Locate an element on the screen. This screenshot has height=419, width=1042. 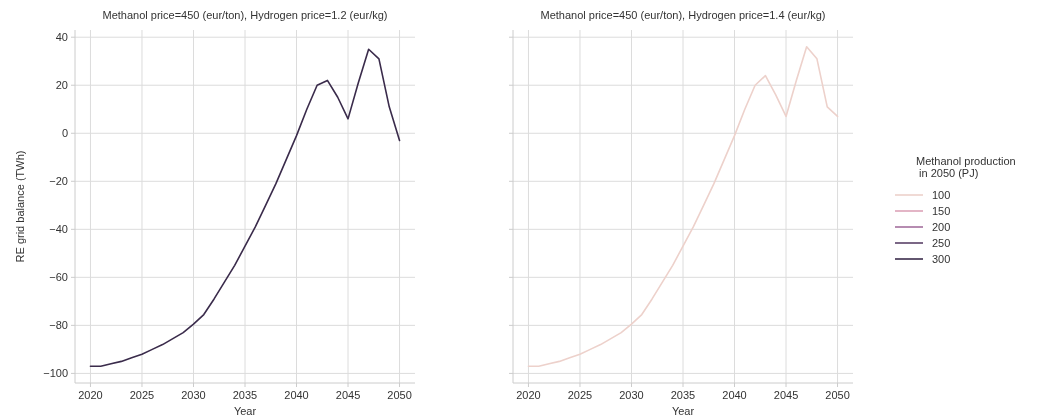
y-tick-label: −60 is located at coordinates (58, 277).